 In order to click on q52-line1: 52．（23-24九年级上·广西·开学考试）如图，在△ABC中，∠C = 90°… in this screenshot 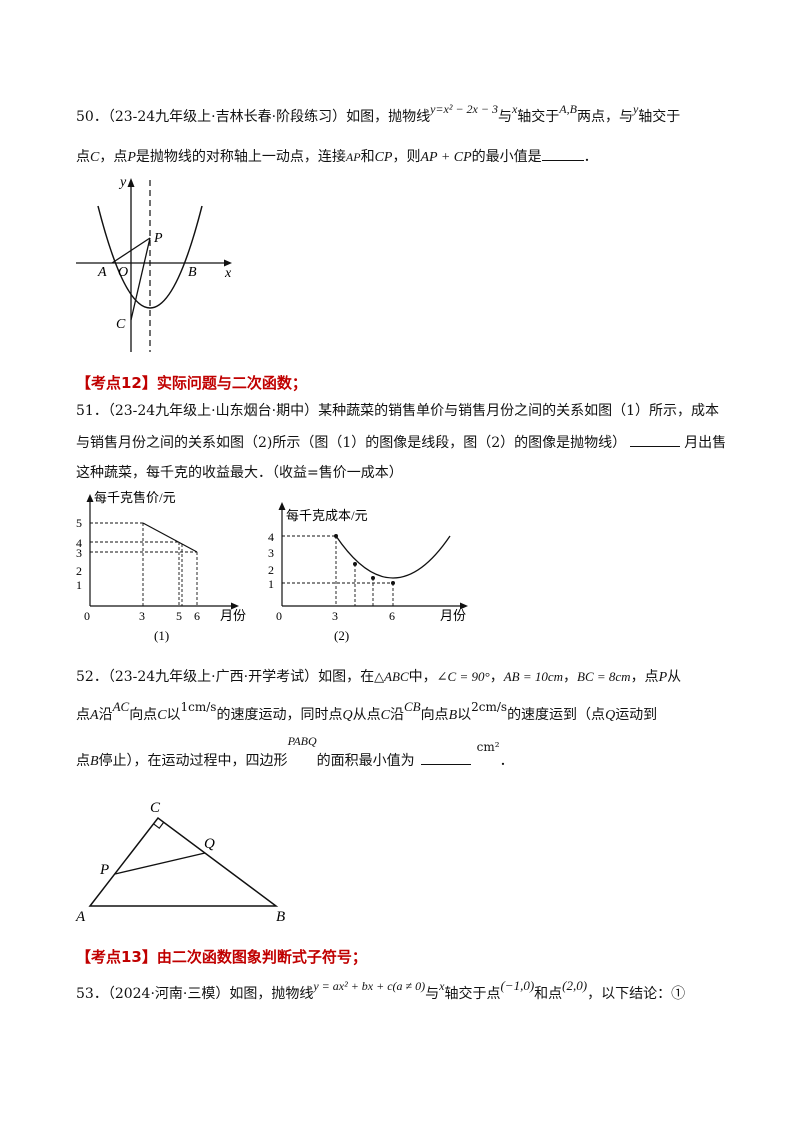, I will do `click(379, 677)`.